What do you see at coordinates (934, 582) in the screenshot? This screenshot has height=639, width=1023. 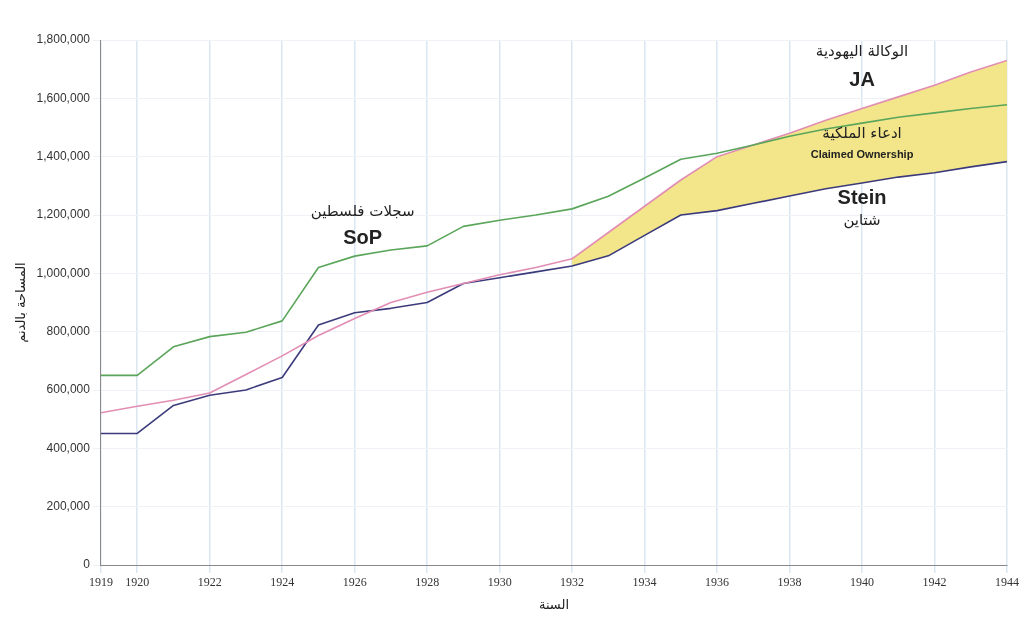 I see `x-tick-label: 1942` at bounding box center [934, 582].